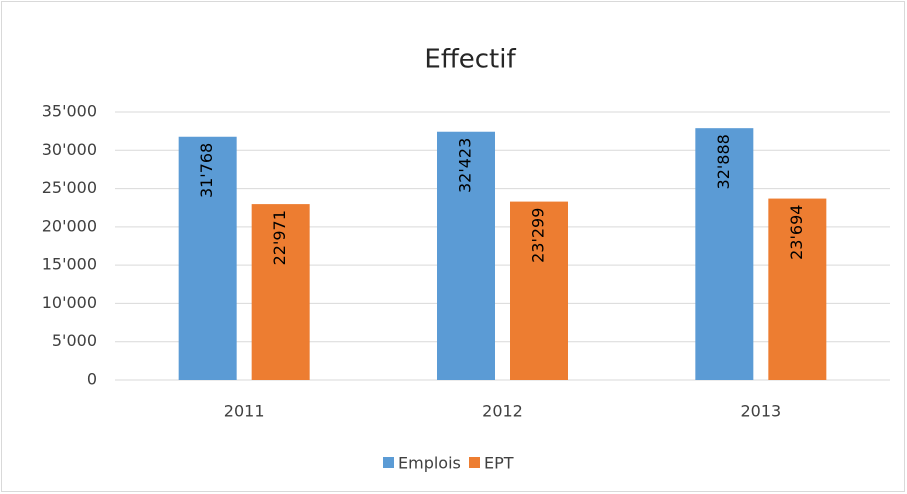 This screenshot has width=907, height=494. I want to click on y-tick-label: 15'000, so click(69, 264).